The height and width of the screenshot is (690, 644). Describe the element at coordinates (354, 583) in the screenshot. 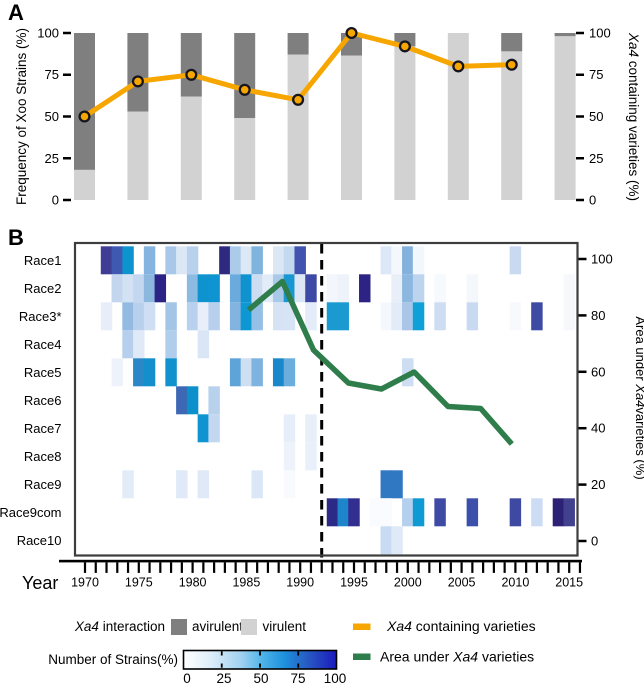

I see `svg-text: 1995` at that location.